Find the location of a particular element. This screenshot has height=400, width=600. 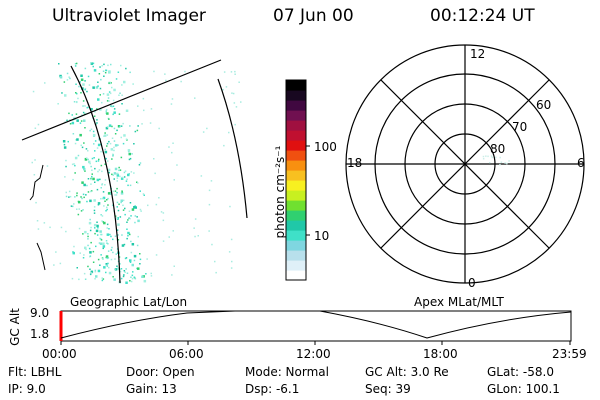

geographic-caption: Geographic Lat/Lon is located at coordinates (129, 302).